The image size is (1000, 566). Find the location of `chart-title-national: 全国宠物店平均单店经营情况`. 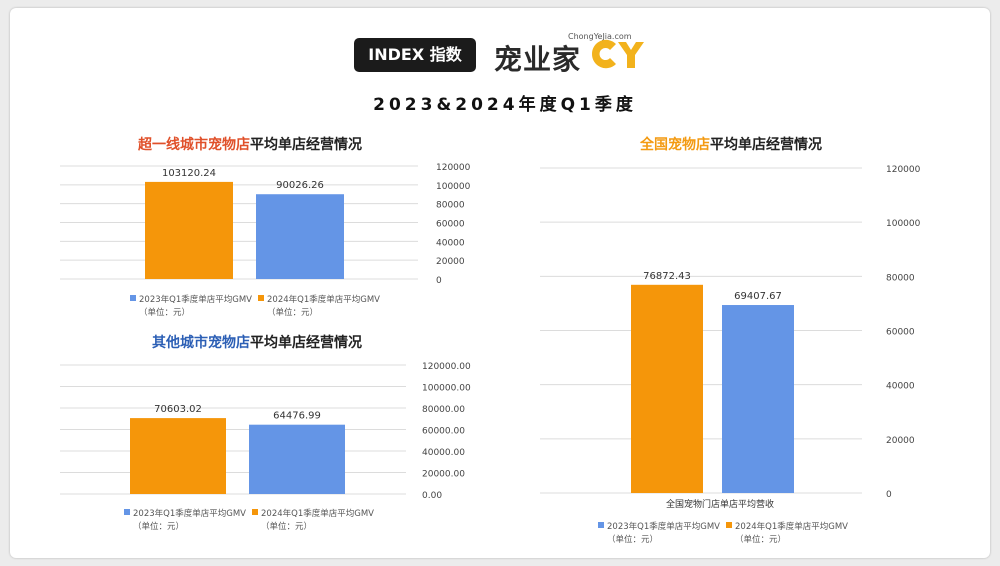

chart-title-national: 全国宠物店平均单店经营情况 is located at coordinates (731, 144).